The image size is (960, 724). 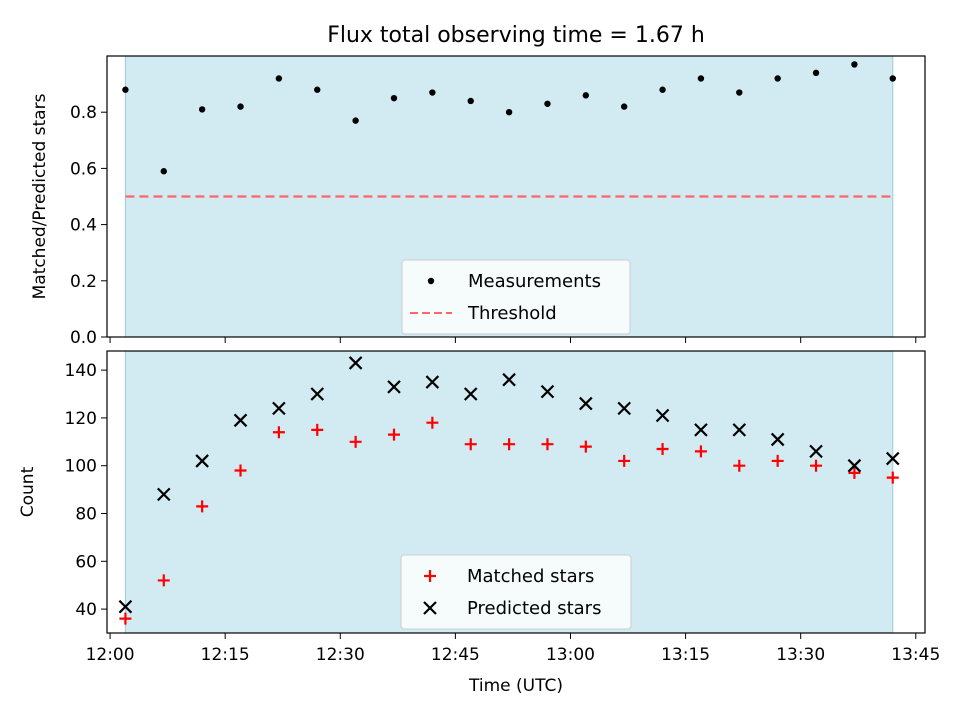 What do you see at coordinates (685, 655) in the screenshot?
I see `x-tick-label: 13:15` at bounding box center [685, 655].